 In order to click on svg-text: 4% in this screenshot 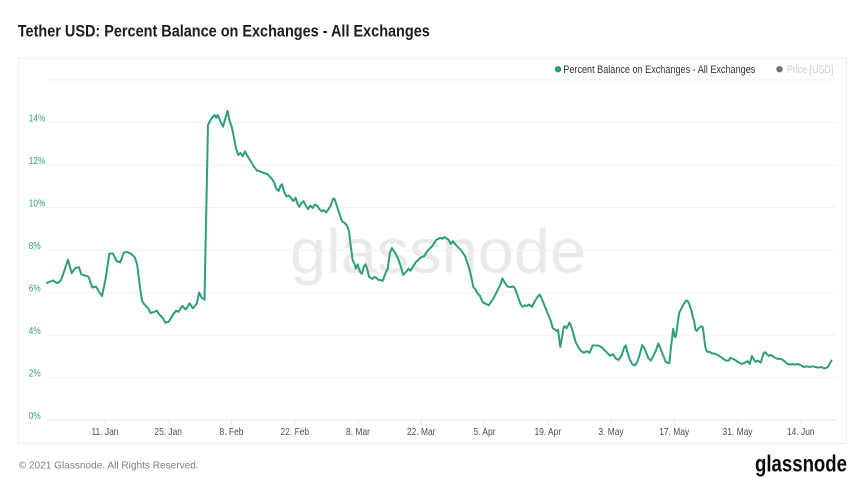, I will do `click(35, 331)`.